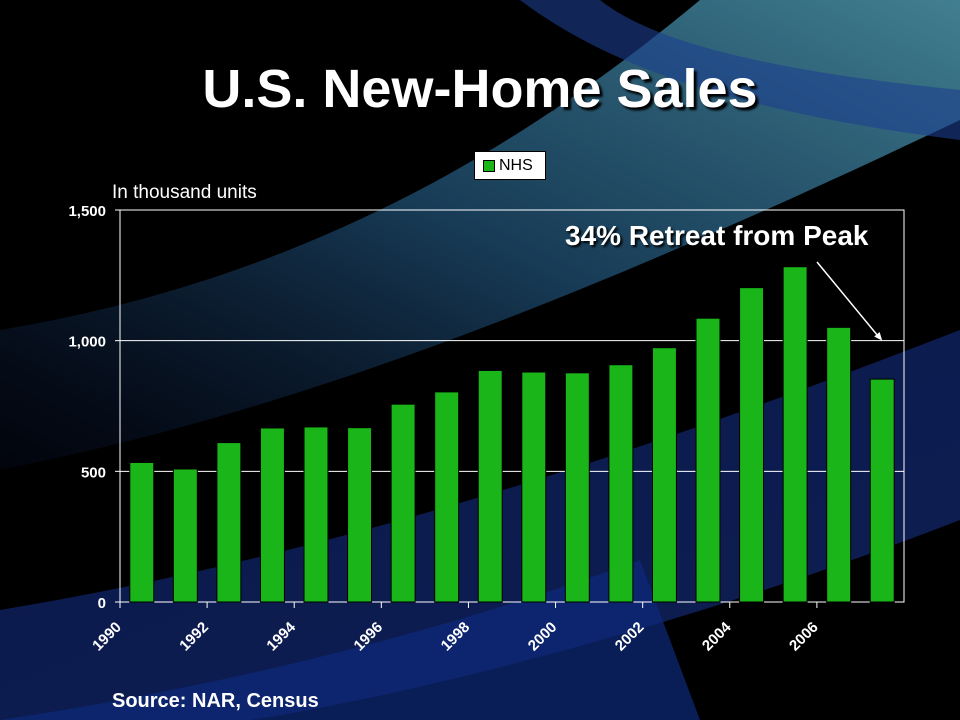 Image resolution: width=960 pixels, height=720 pixels. Describe the element at coordinates (621, 483) in the screenshot. I see `bar-2001` at that location.